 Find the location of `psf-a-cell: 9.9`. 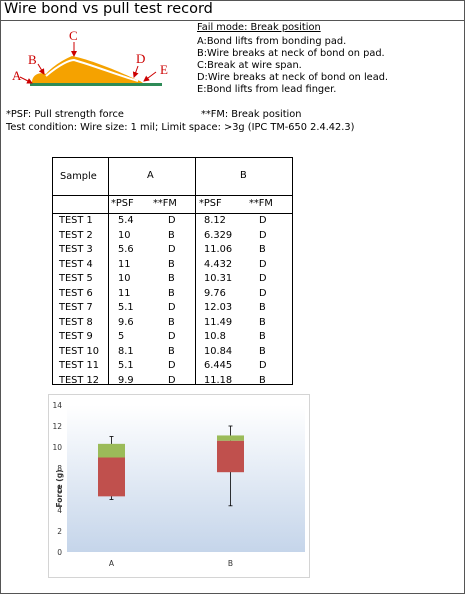

psf-a-cell: 9.9 is located at coordinates (126, 380).